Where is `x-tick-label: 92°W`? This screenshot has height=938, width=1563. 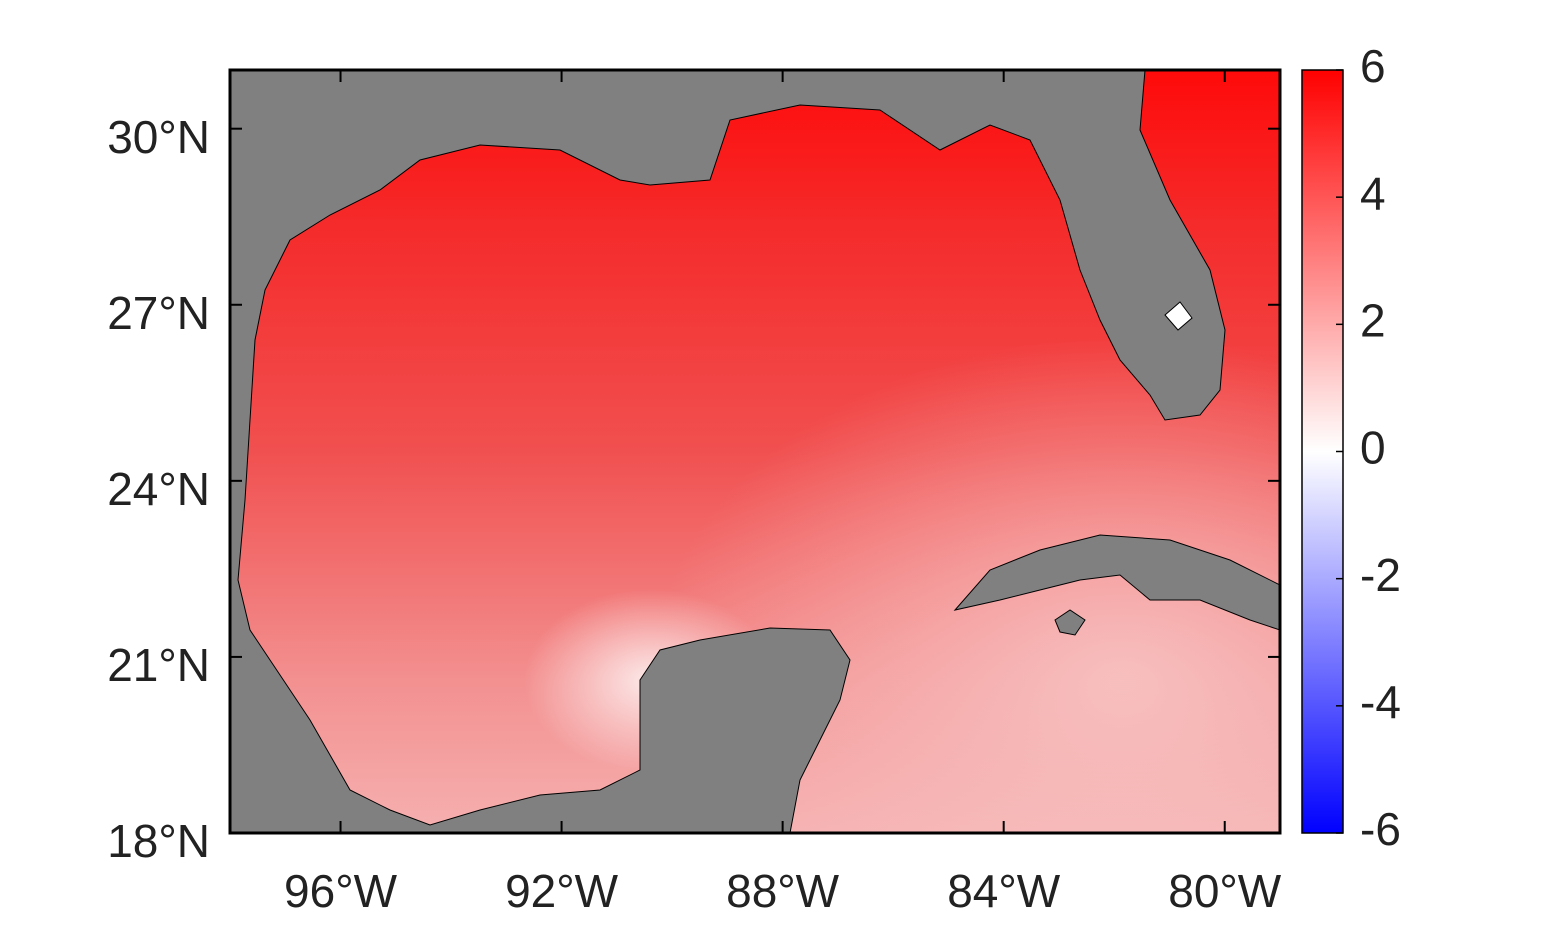 x-tick-label: 92°W is located at coordinates (562, 891).